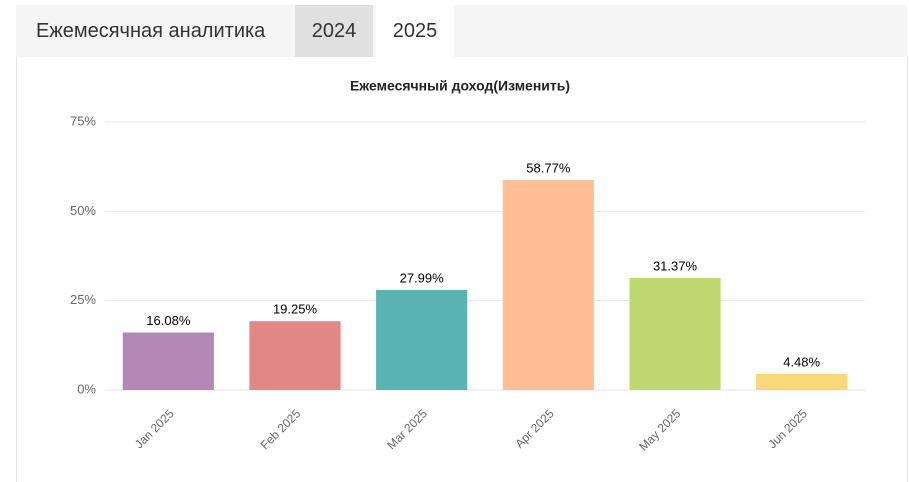 This screenshot has width=909, height=482. What do you see at coordinates (151, 31) in the screenshot?
I see `section-title: Ежемесячная аналитика` at bounding box center [151, 31].